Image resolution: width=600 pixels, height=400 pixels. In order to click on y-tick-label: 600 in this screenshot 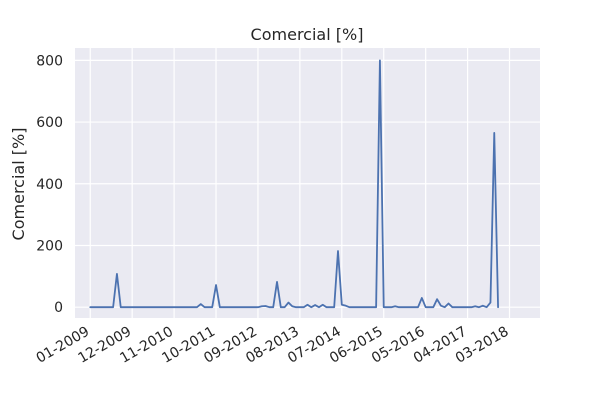, I will do `click(49, 123)`.